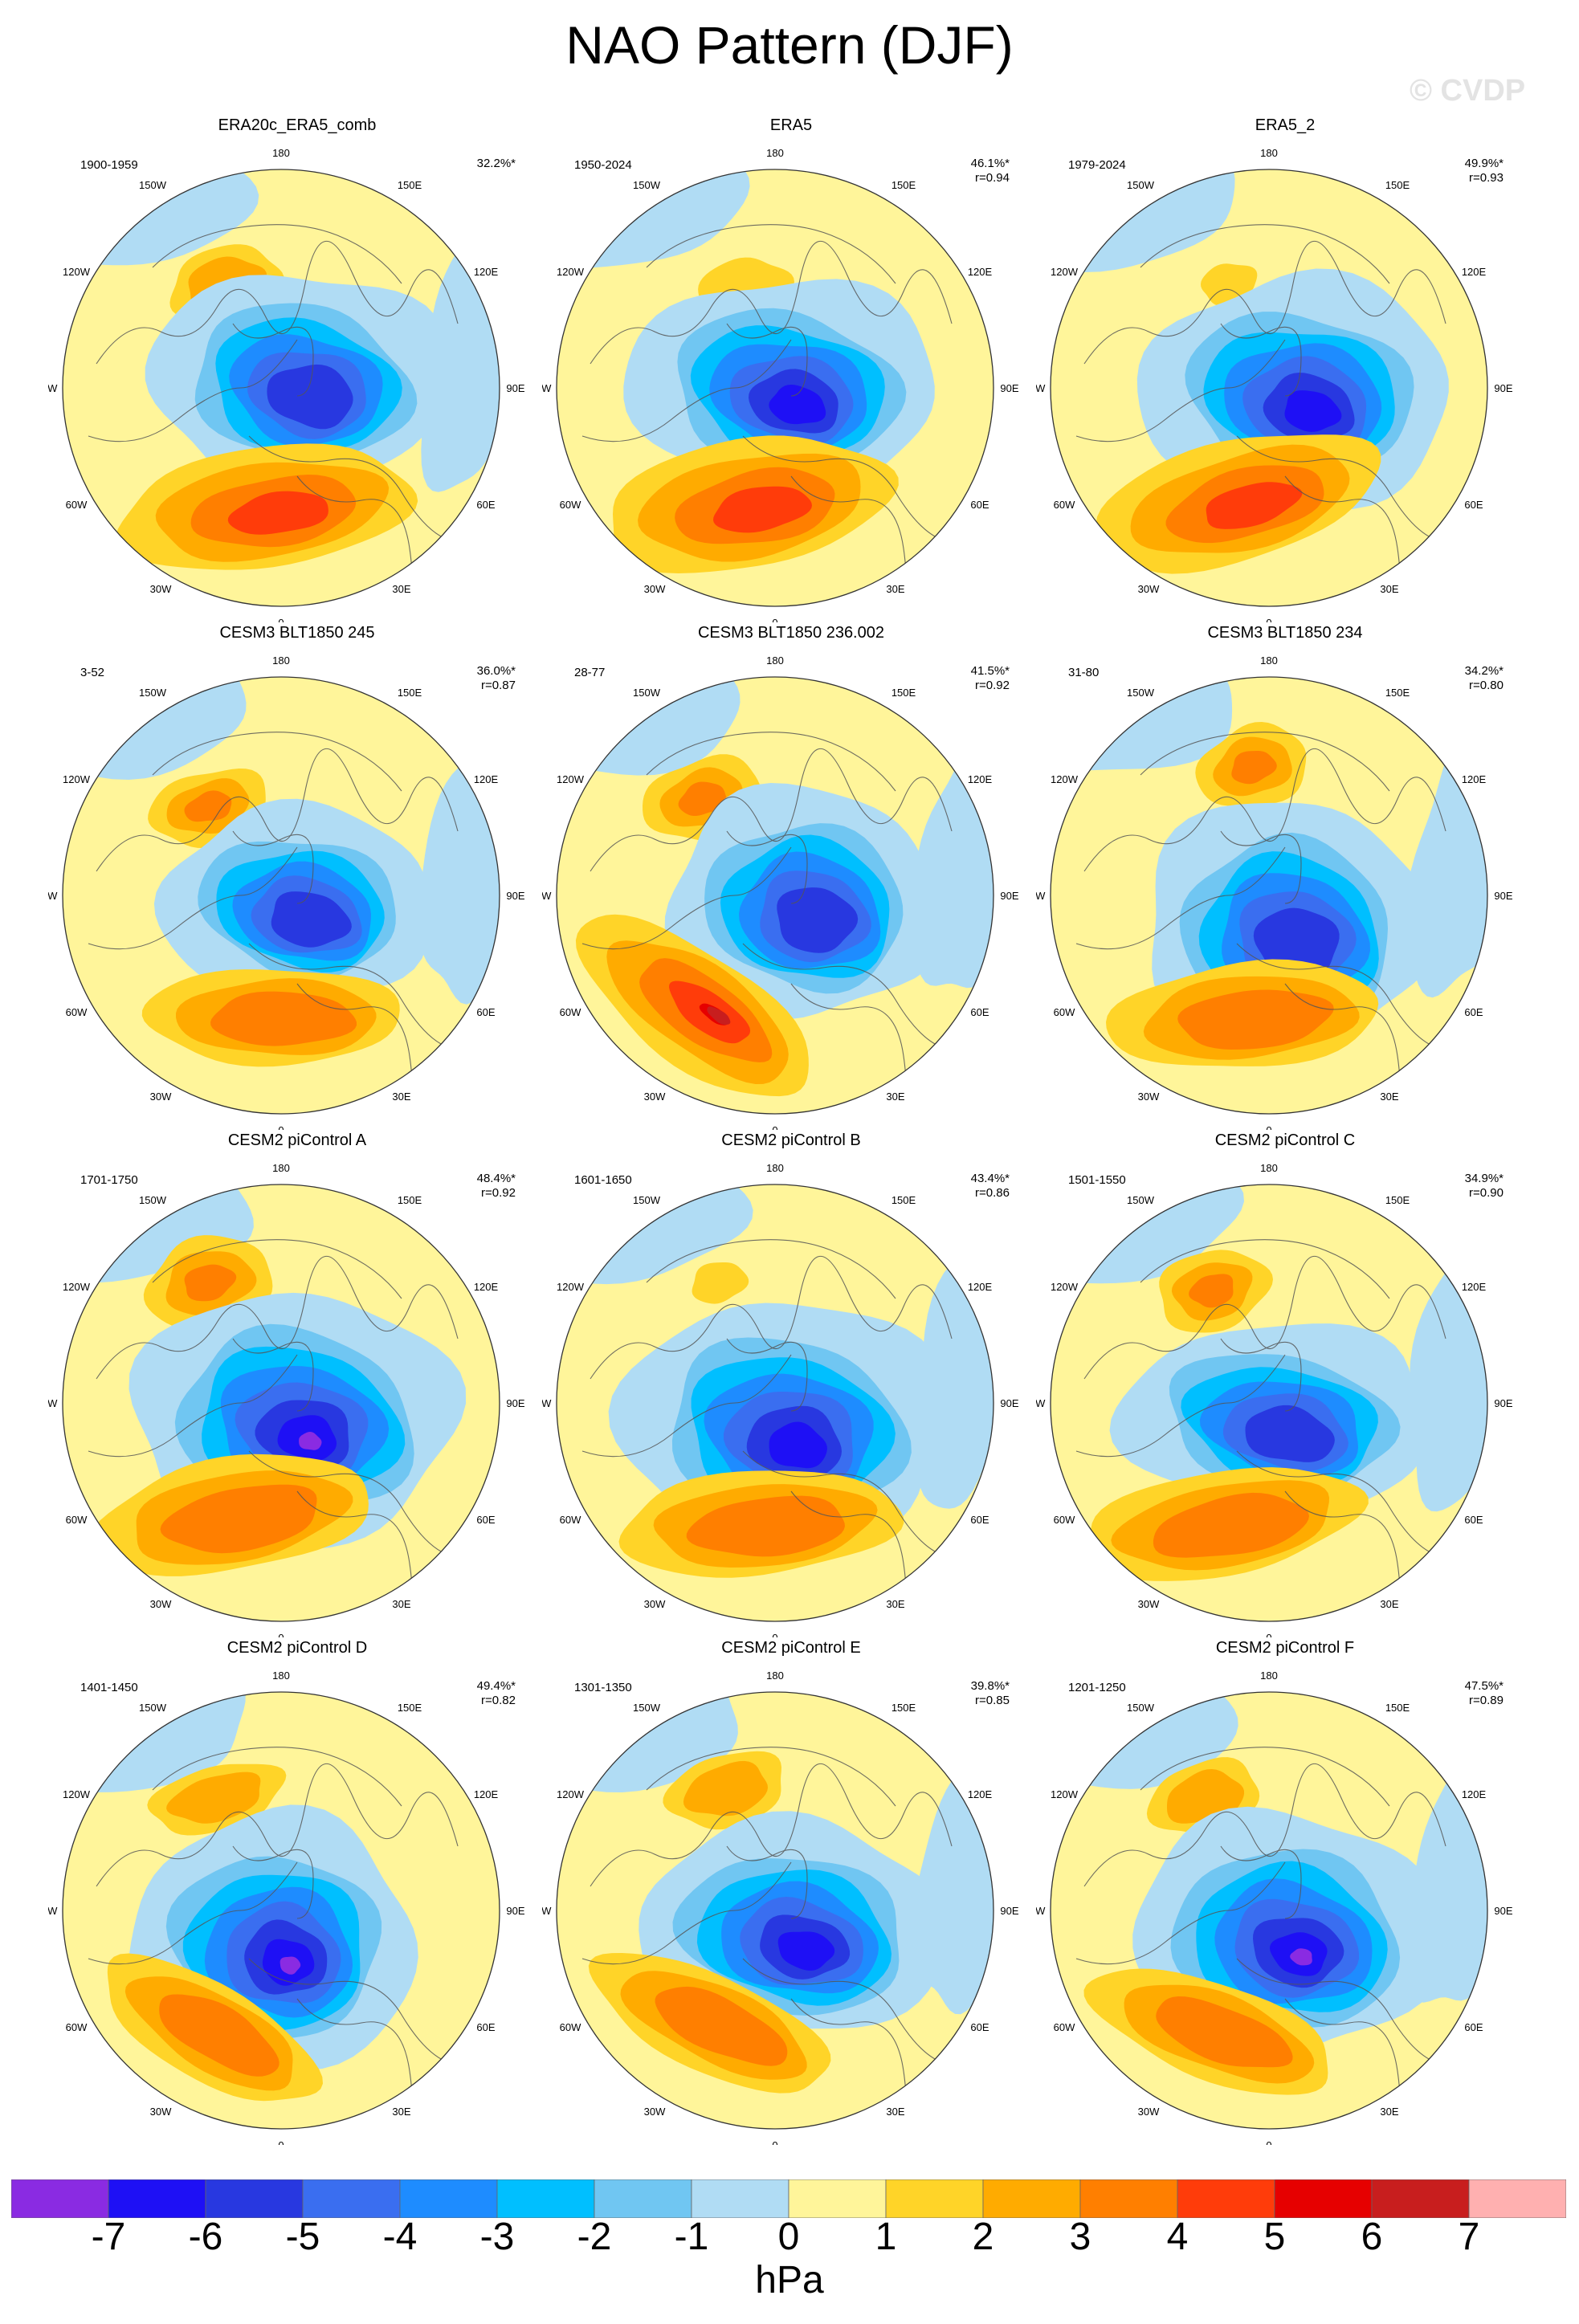  I want to click on colorbar-tick-label: -6, so click(205, 2237).